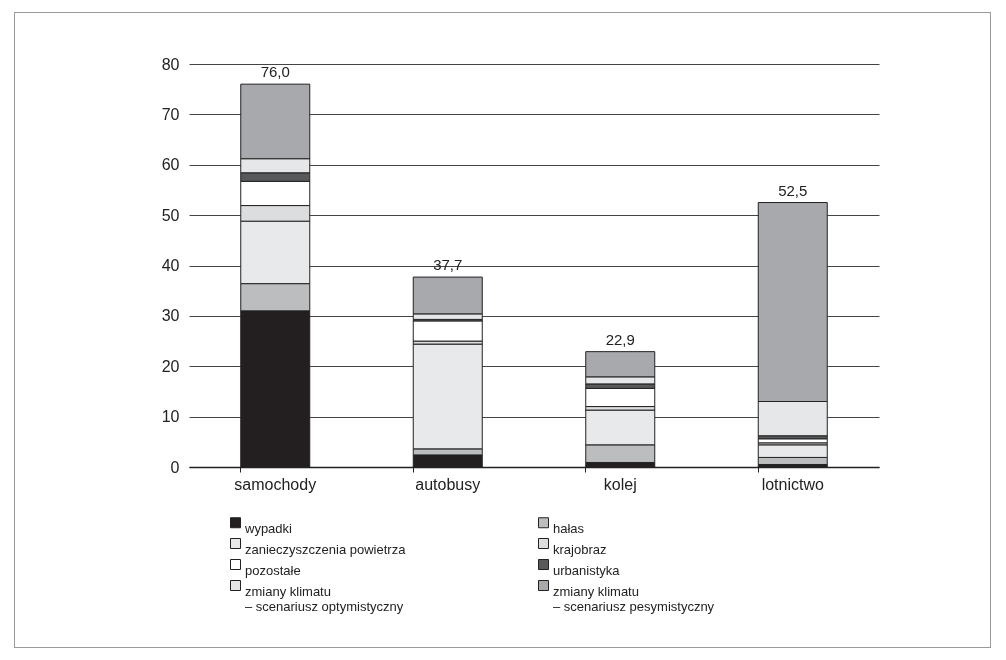  Describe the element at coordinates (170, 114) in the screenshot. I see `y-tick-label: 70` at that location.